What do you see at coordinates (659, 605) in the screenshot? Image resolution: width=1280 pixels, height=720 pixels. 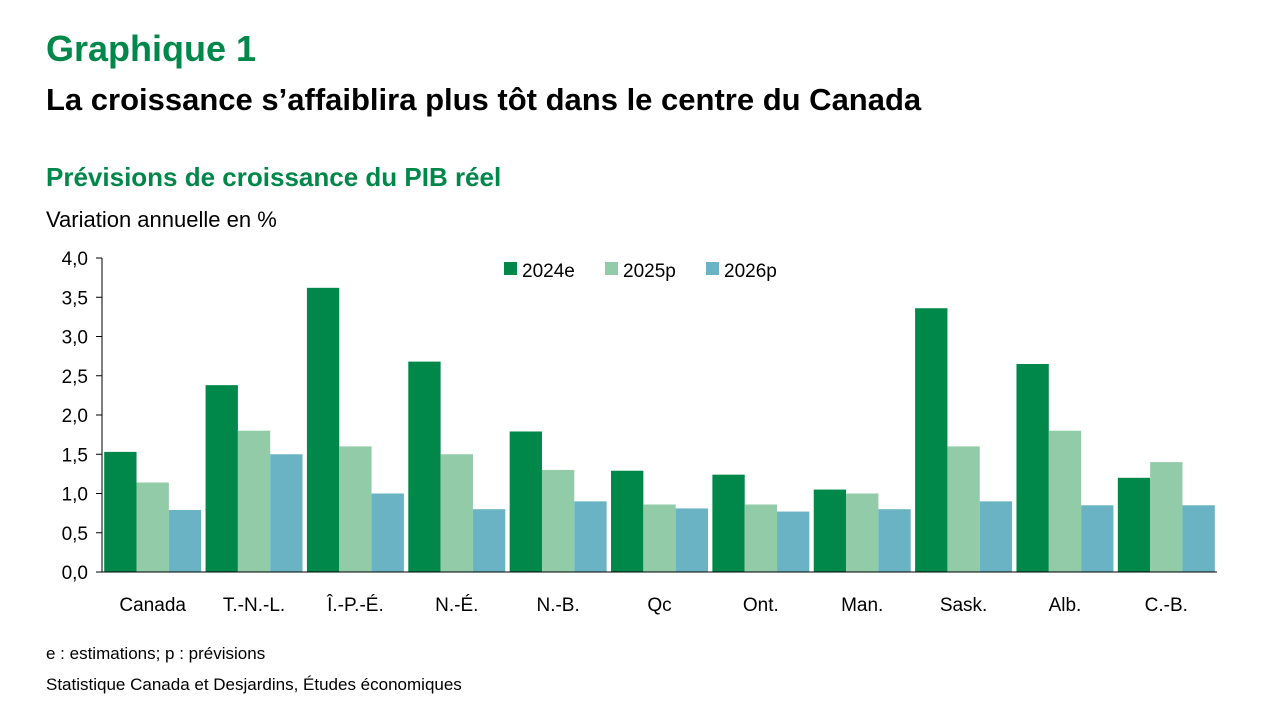 I see `x-tick-label: Qc` at bounding box center [659, 605].